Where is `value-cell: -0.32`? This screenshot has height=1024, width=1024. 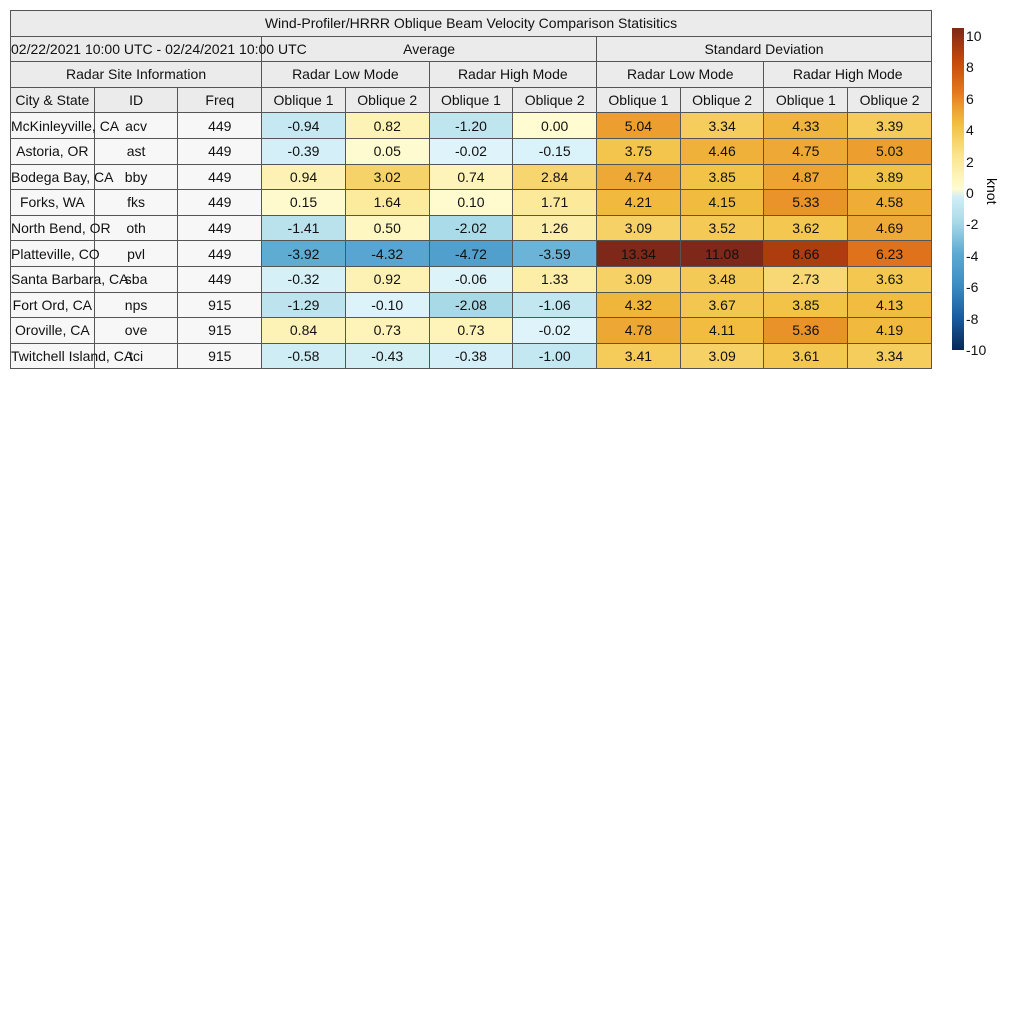
value-cell: -0.32 is located at coordinates (303, 279).